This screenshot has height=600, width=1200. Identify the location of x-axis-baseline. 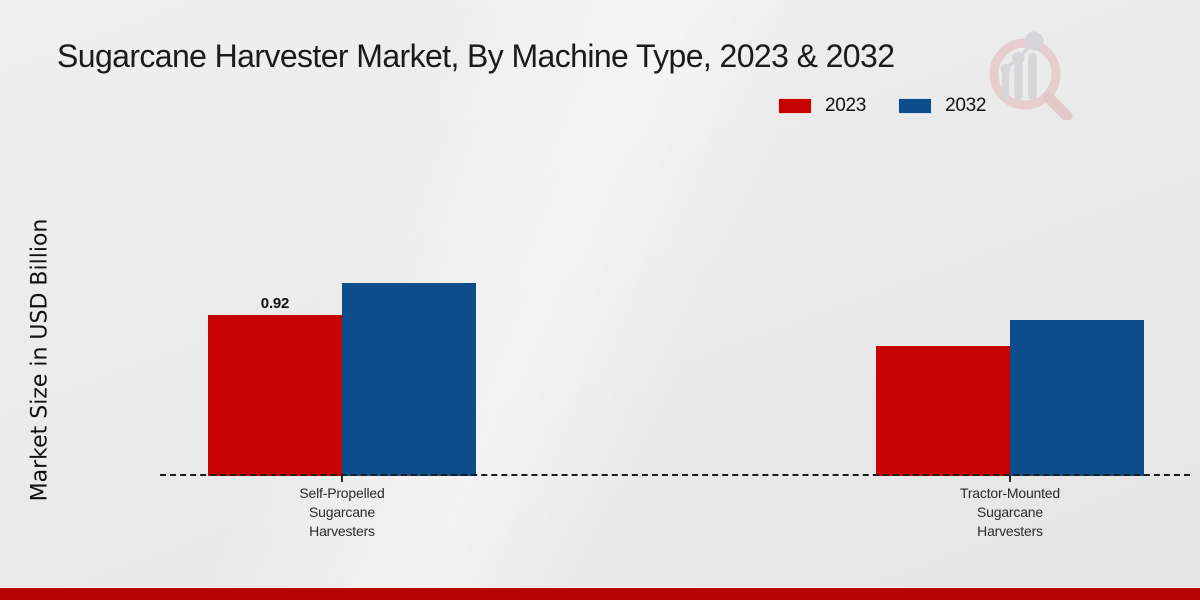
(675, 475).